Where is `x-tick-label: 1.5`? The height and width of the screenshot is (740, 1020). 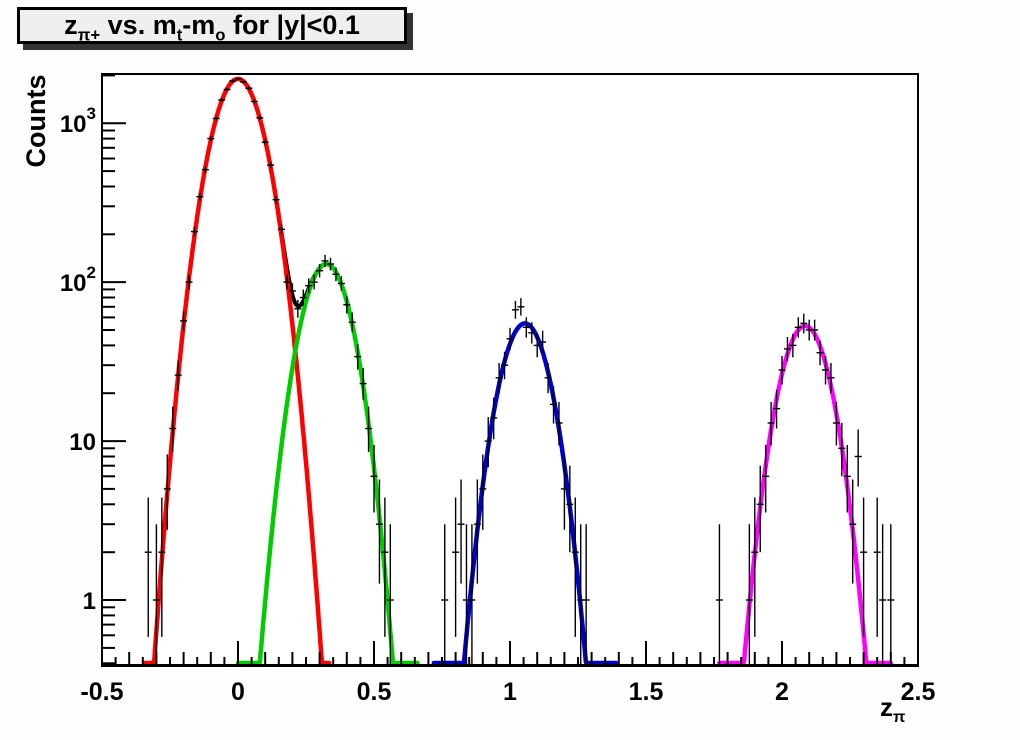
x-tick-label: 1.5 is located at coordinates (646, 692).